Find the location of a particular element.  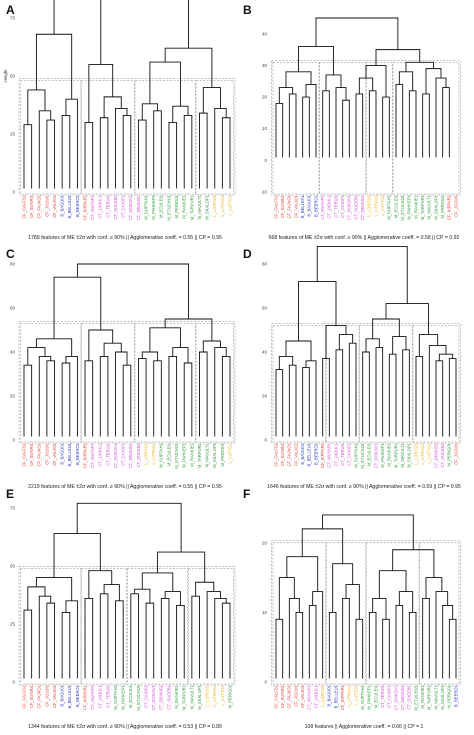

leaf-label: CF_FAJKO1 is located at coordinates (39, 454).